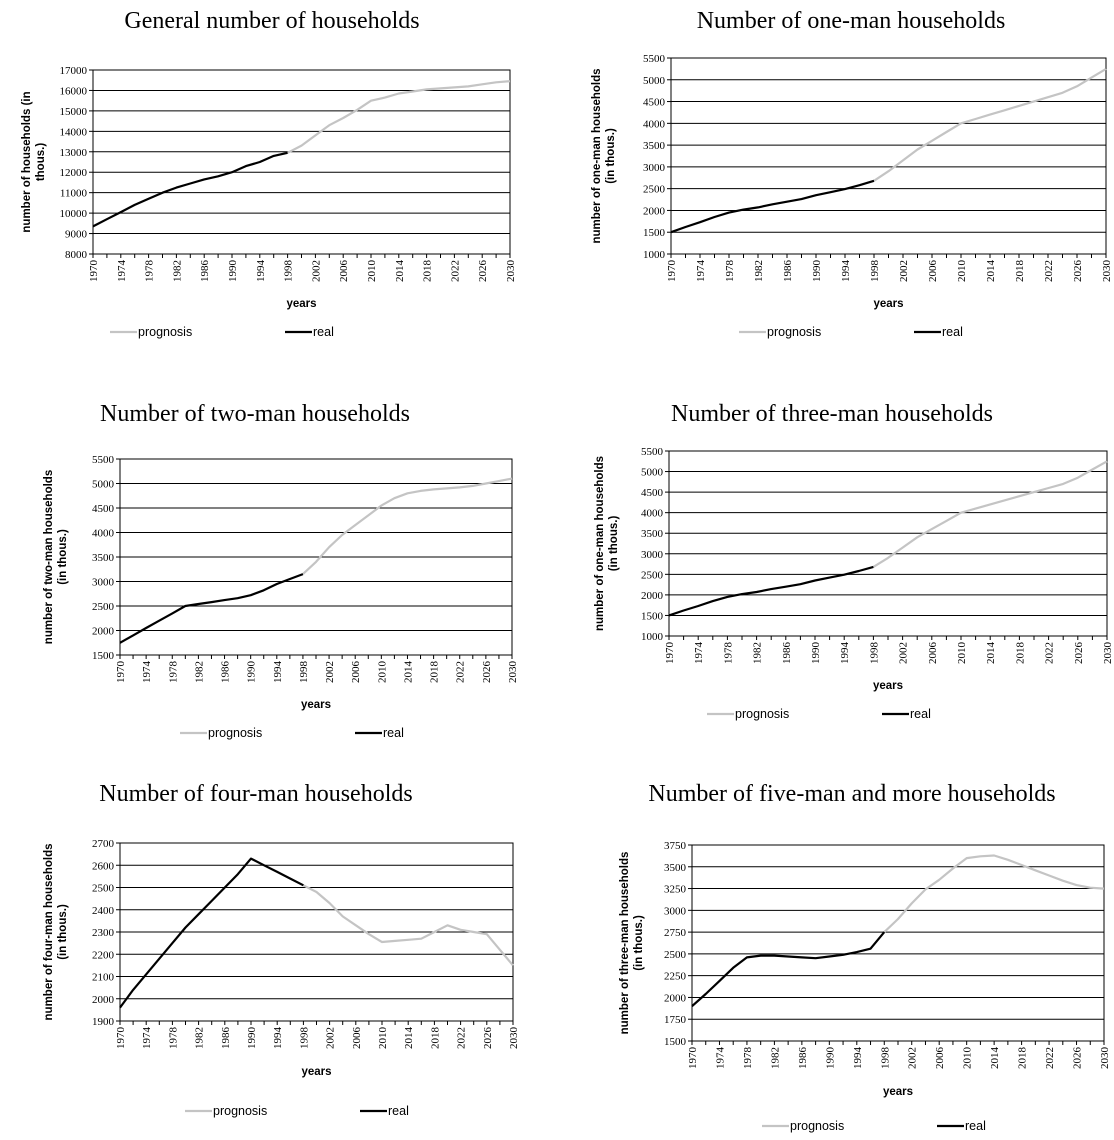  I want to click on y-tick-label: 10000, so click(74, 214).